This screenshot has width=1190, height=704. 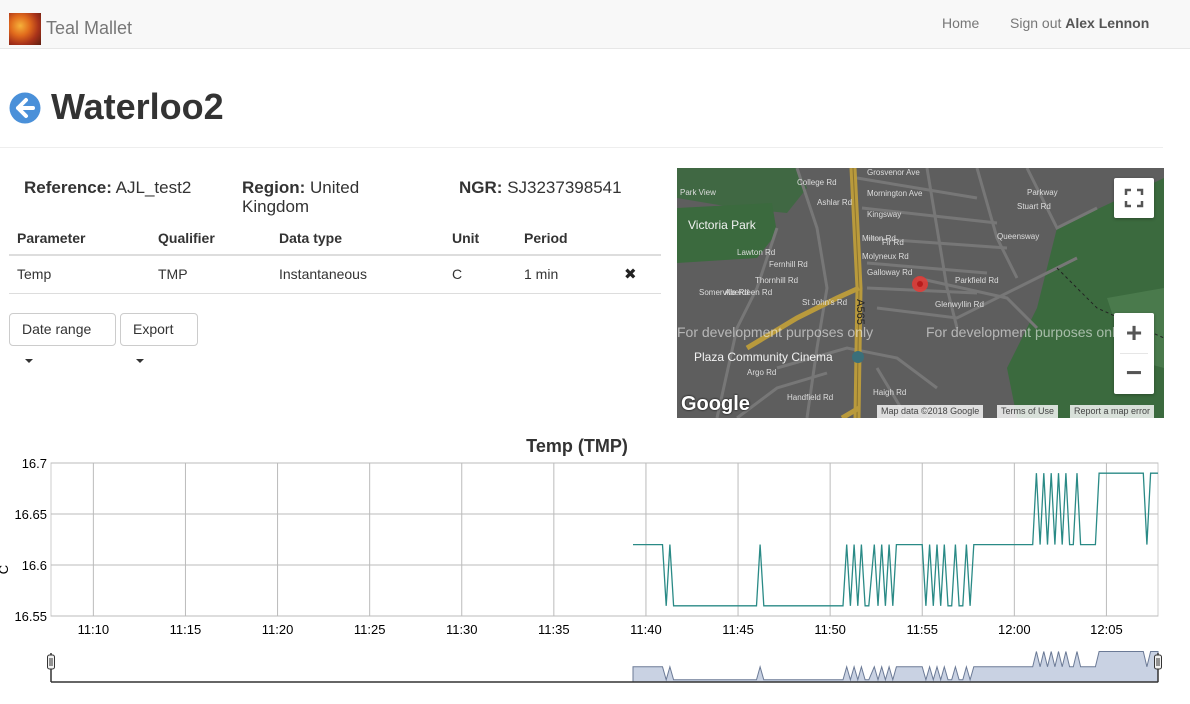 I want to click on map-data-credit: Map data ©2018 Google, so click(x=930, y=411).